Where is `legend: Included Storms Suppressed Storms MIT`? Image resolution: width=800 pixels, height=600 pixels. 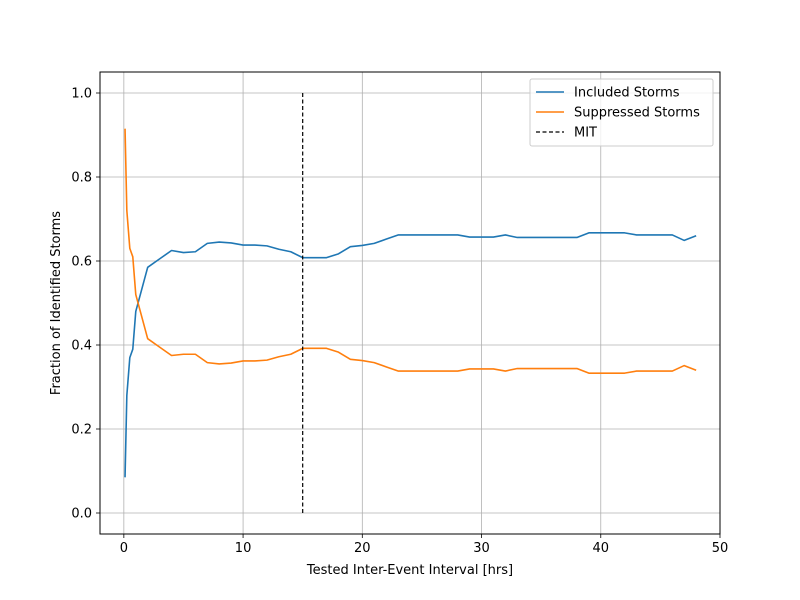
legend: Included Storms Suppressed Storms MIT is located at coordinates (621, 112).